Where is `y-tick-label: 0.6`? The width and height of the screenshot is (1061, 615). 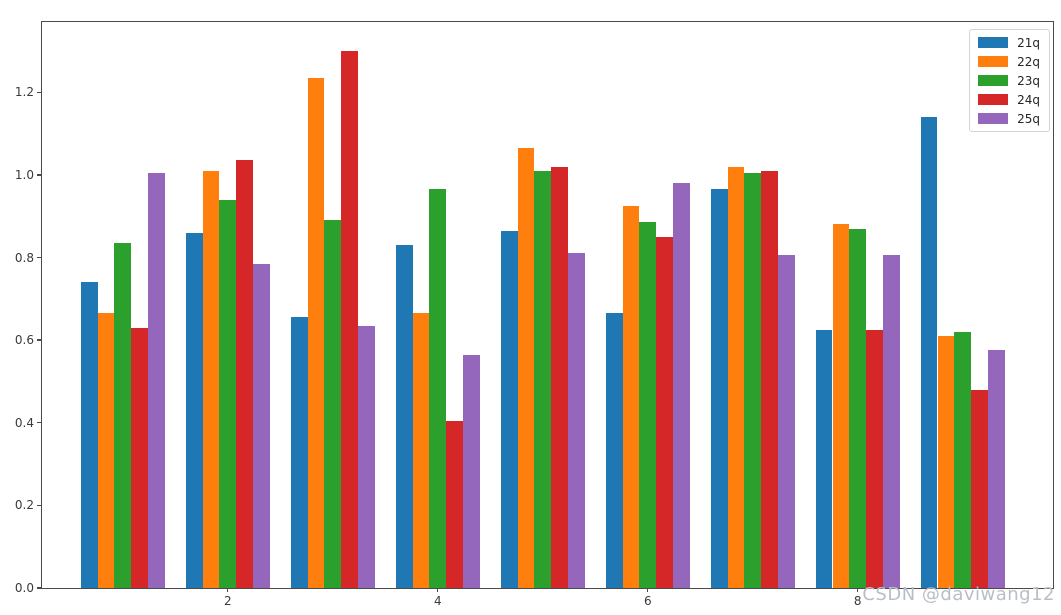 y-tick-label: 0.6 is located at coordinates (24, 340).